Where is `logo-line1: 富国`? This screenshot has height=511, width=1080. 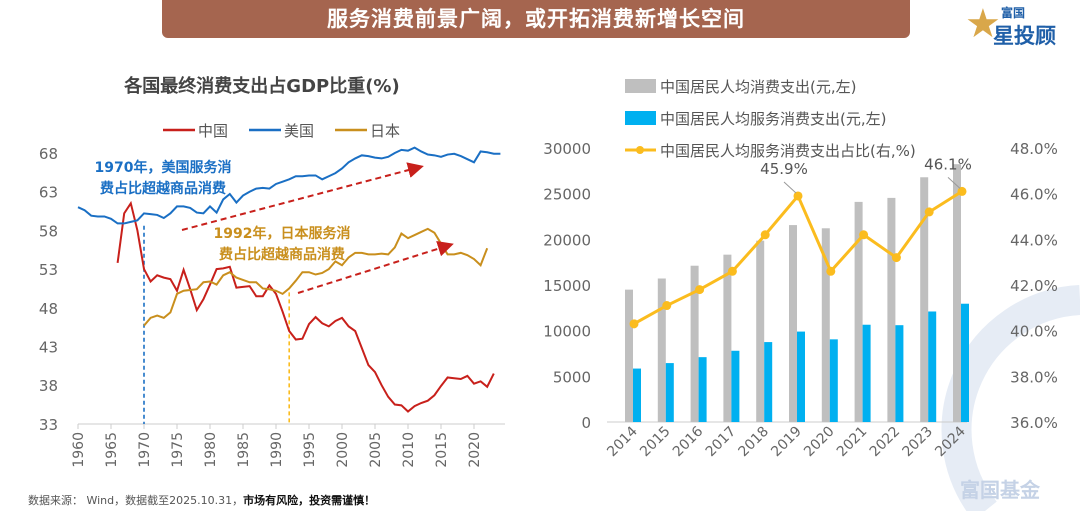
logo-line1: 富国 is located at coordinates (1013, 13).